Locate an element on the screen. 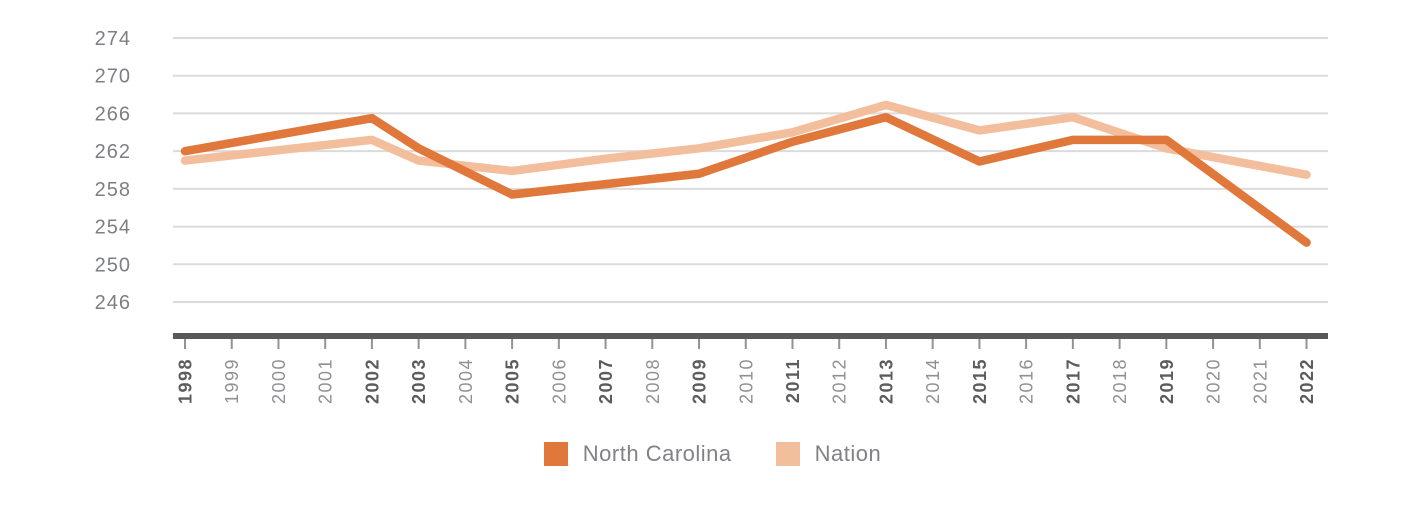 This screenshot has width=1425, height=515. x-axis-label-2013: 2013 is located at coordinates (886, 381).